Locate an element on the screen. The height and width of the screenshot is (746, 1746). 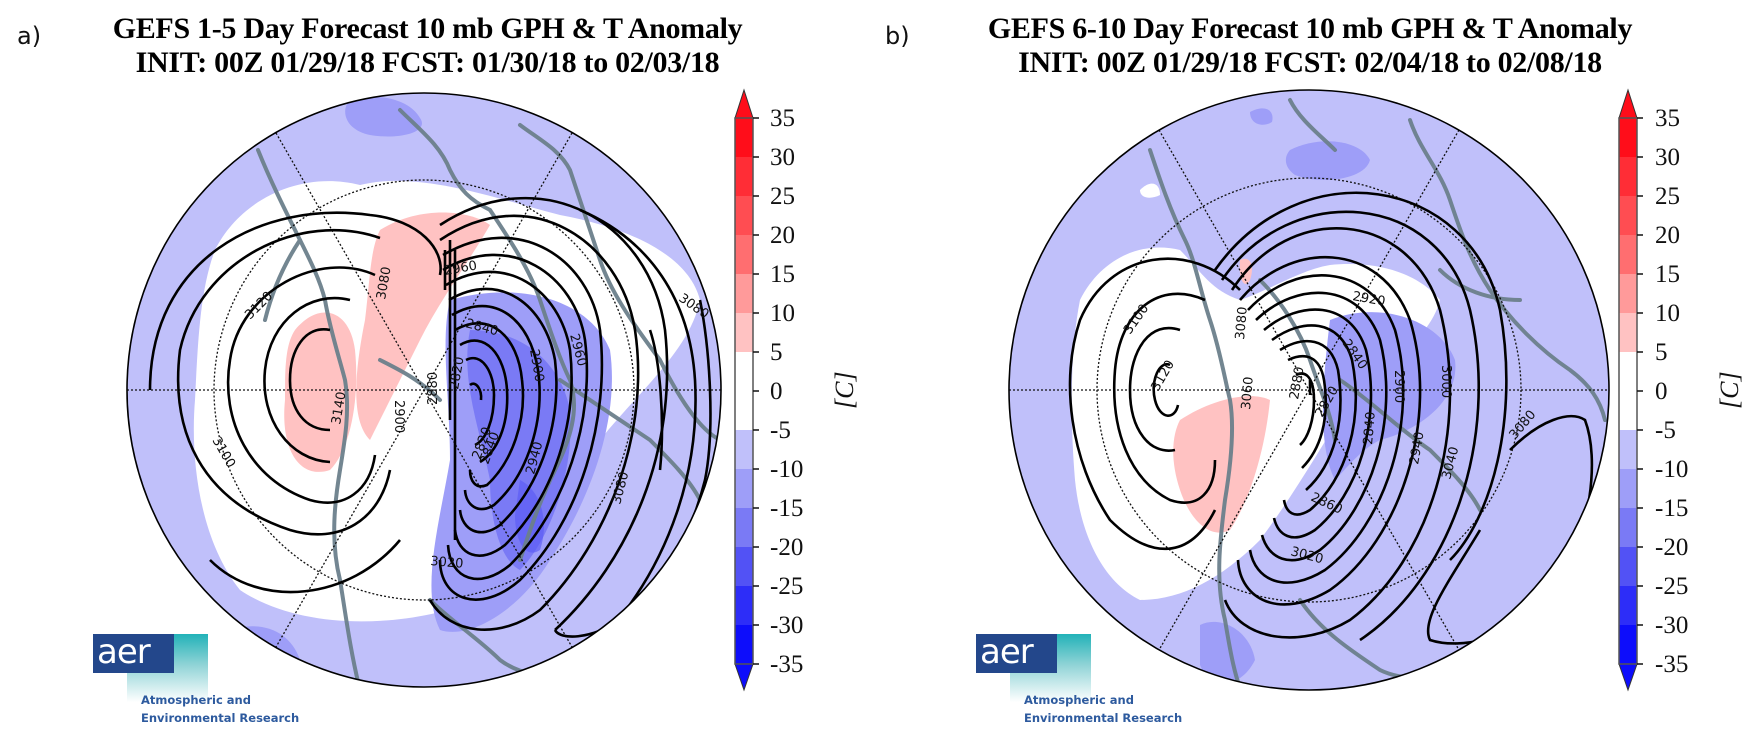
contour-label: 3020 is located at coordinates (447, 563).